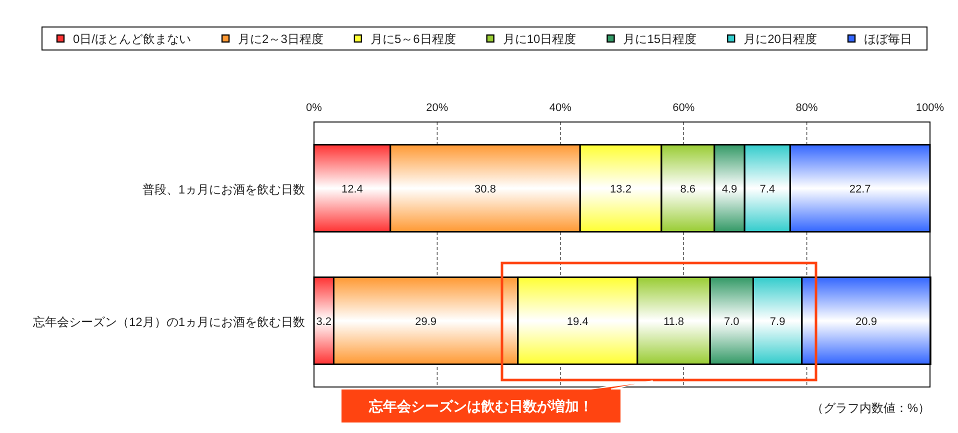 The image size is (958, 433). I want to click on legend-label: 月に15日程度, so click(660, 39).